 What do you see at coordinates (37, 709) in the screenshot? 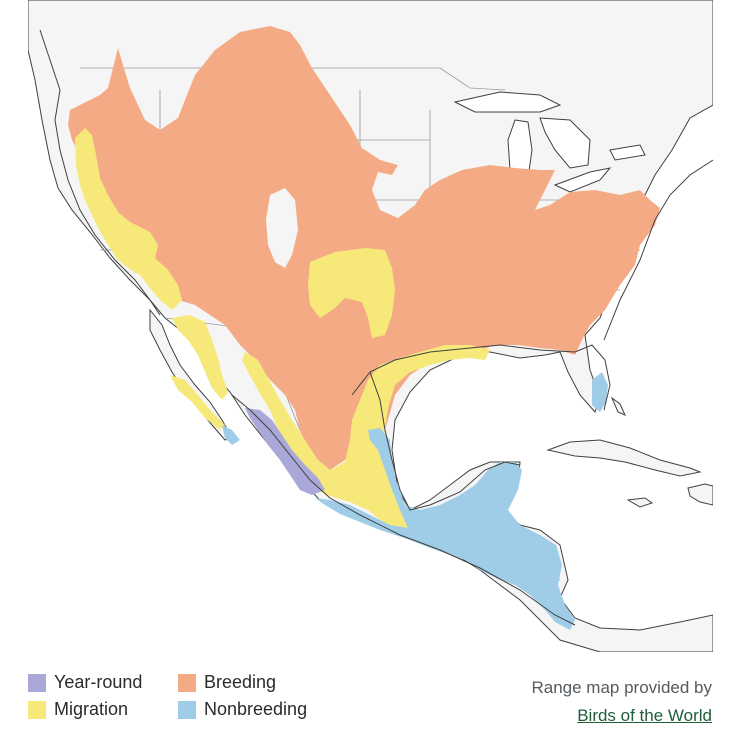
I see `migration-swatch` at bounding box center [37, 709].